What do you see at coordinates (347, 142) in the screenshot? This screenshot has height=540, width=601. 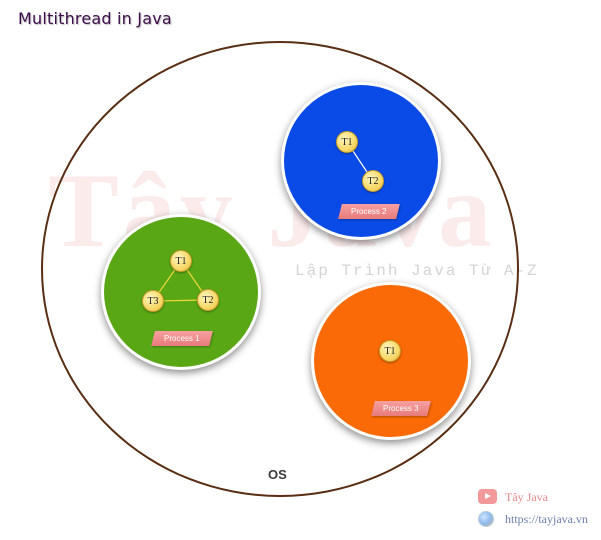 I see `p2-thread-t1: T1` at bounding box center [347, 142].